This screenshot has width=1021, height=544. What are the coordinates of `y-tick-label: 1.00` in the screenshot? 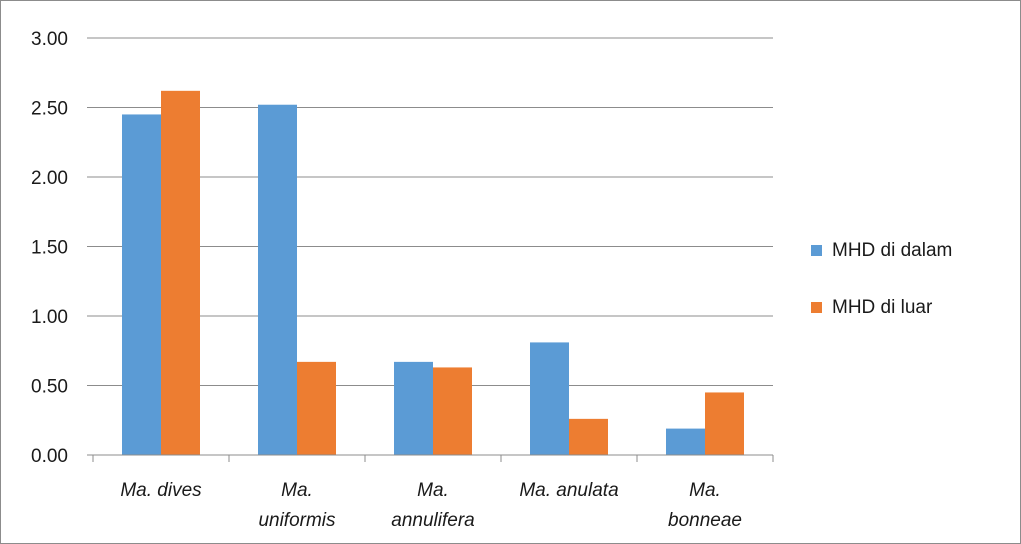 It's located at (49, 317).